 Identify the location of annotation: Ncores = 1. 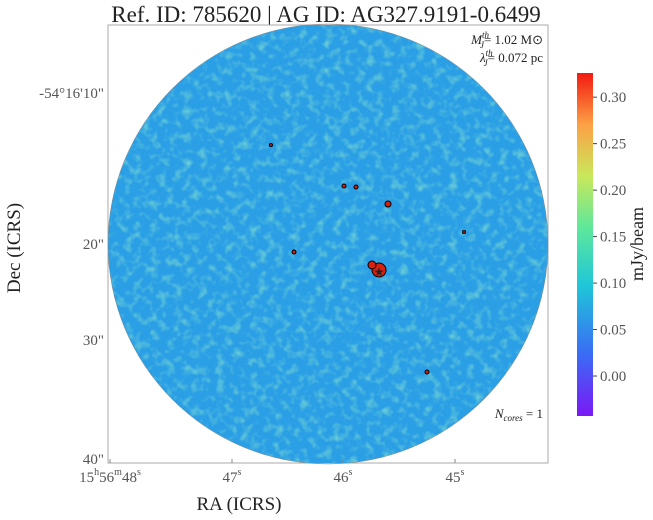
(518, 414).